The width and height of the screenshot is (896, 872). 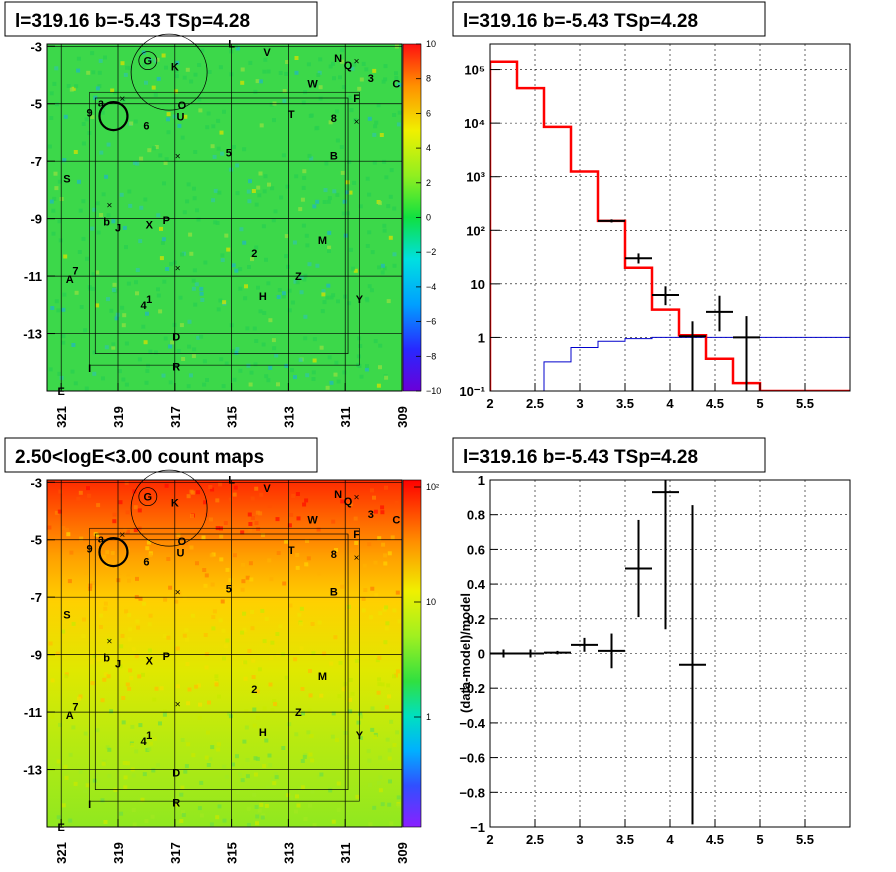 What do you see at coordinates (176, 368) in the screenshot?
I see `source-label-R: R` at bounding box center [176, 368].